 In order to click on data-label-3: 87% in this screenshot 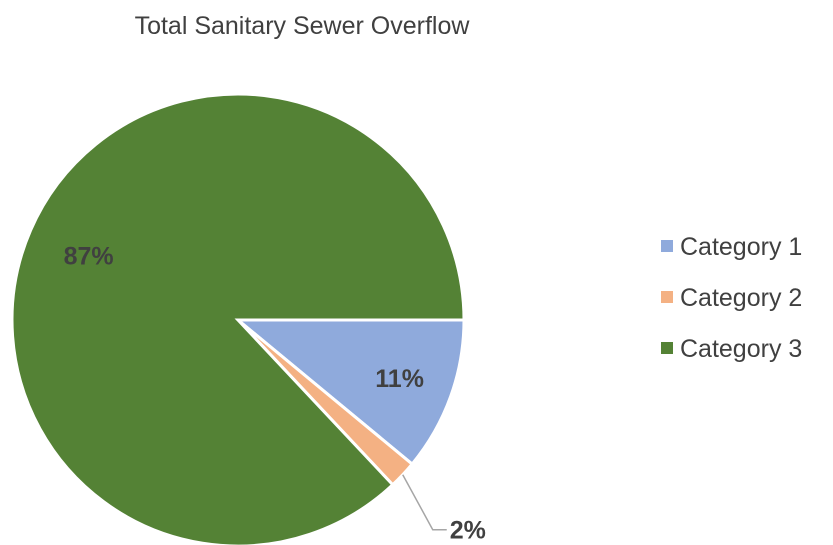, I will do `click(89, 256)`.